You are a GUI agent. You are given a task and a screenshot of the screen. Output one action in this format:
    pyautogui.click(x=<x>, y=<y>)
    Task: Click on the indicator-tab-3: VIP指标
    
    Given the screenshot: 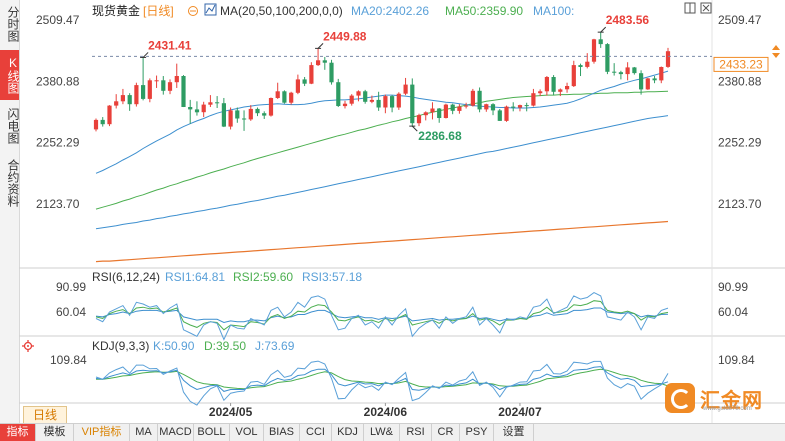 What is the action you would take?
    pyautogui.click(x=102, y=432)
    